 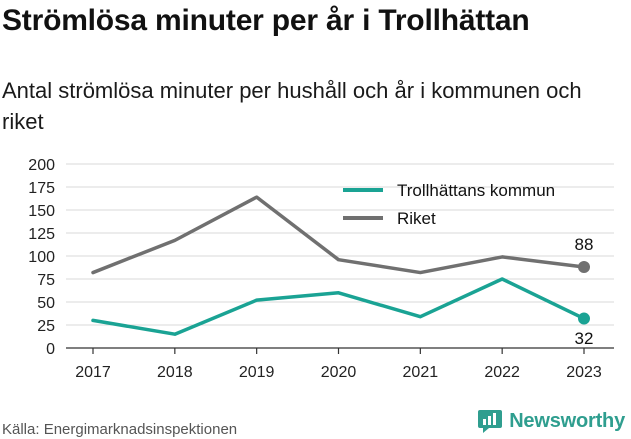 What do you see at coordinates (567, 420) in the screenshot?
I see `brand-name: Newsworthy` at bounding box center [567, 420].